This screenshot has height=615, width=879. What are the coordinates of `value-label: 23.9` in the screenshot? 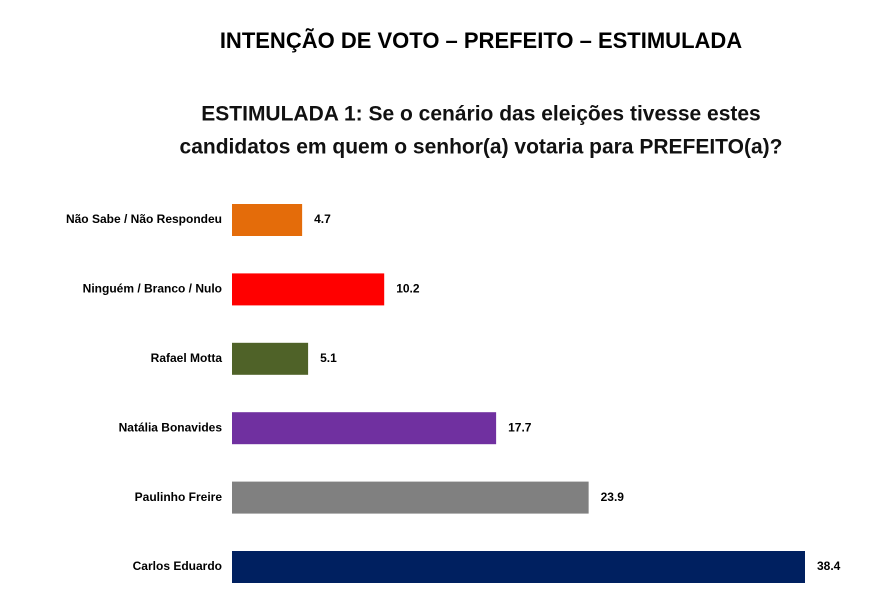 It's located at (613, 497).